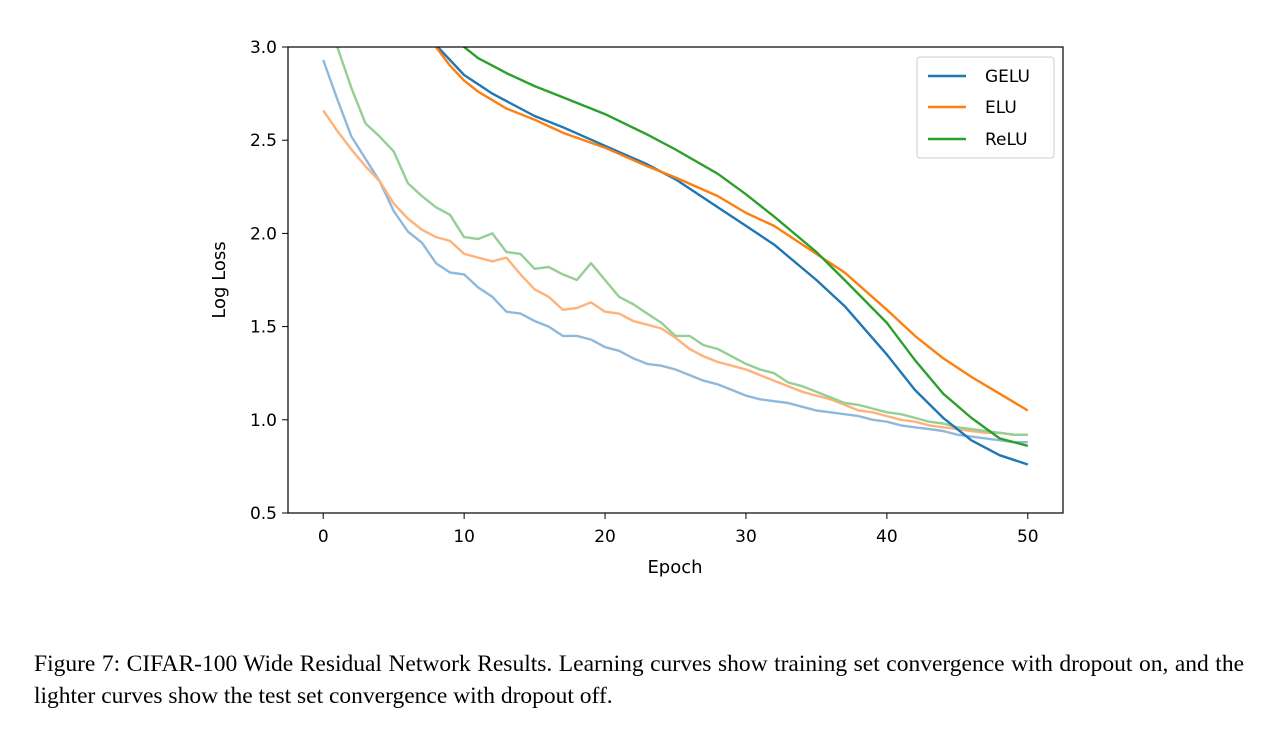  What do you see at coordinates (263, 141) in the screenshot?
I see `y-tick-label: 2.5` at bounding box center [263, 141].